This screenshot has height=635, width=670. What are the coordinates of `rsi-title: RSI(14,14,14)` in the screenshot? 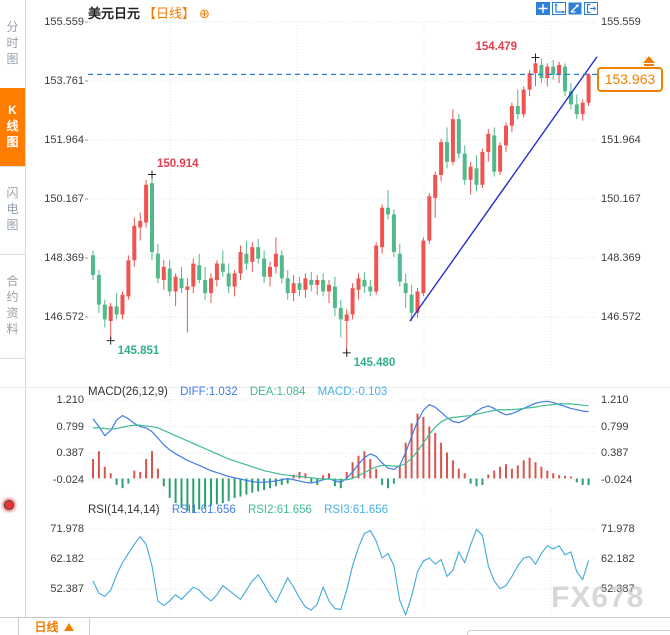 It's located at (124, 510).